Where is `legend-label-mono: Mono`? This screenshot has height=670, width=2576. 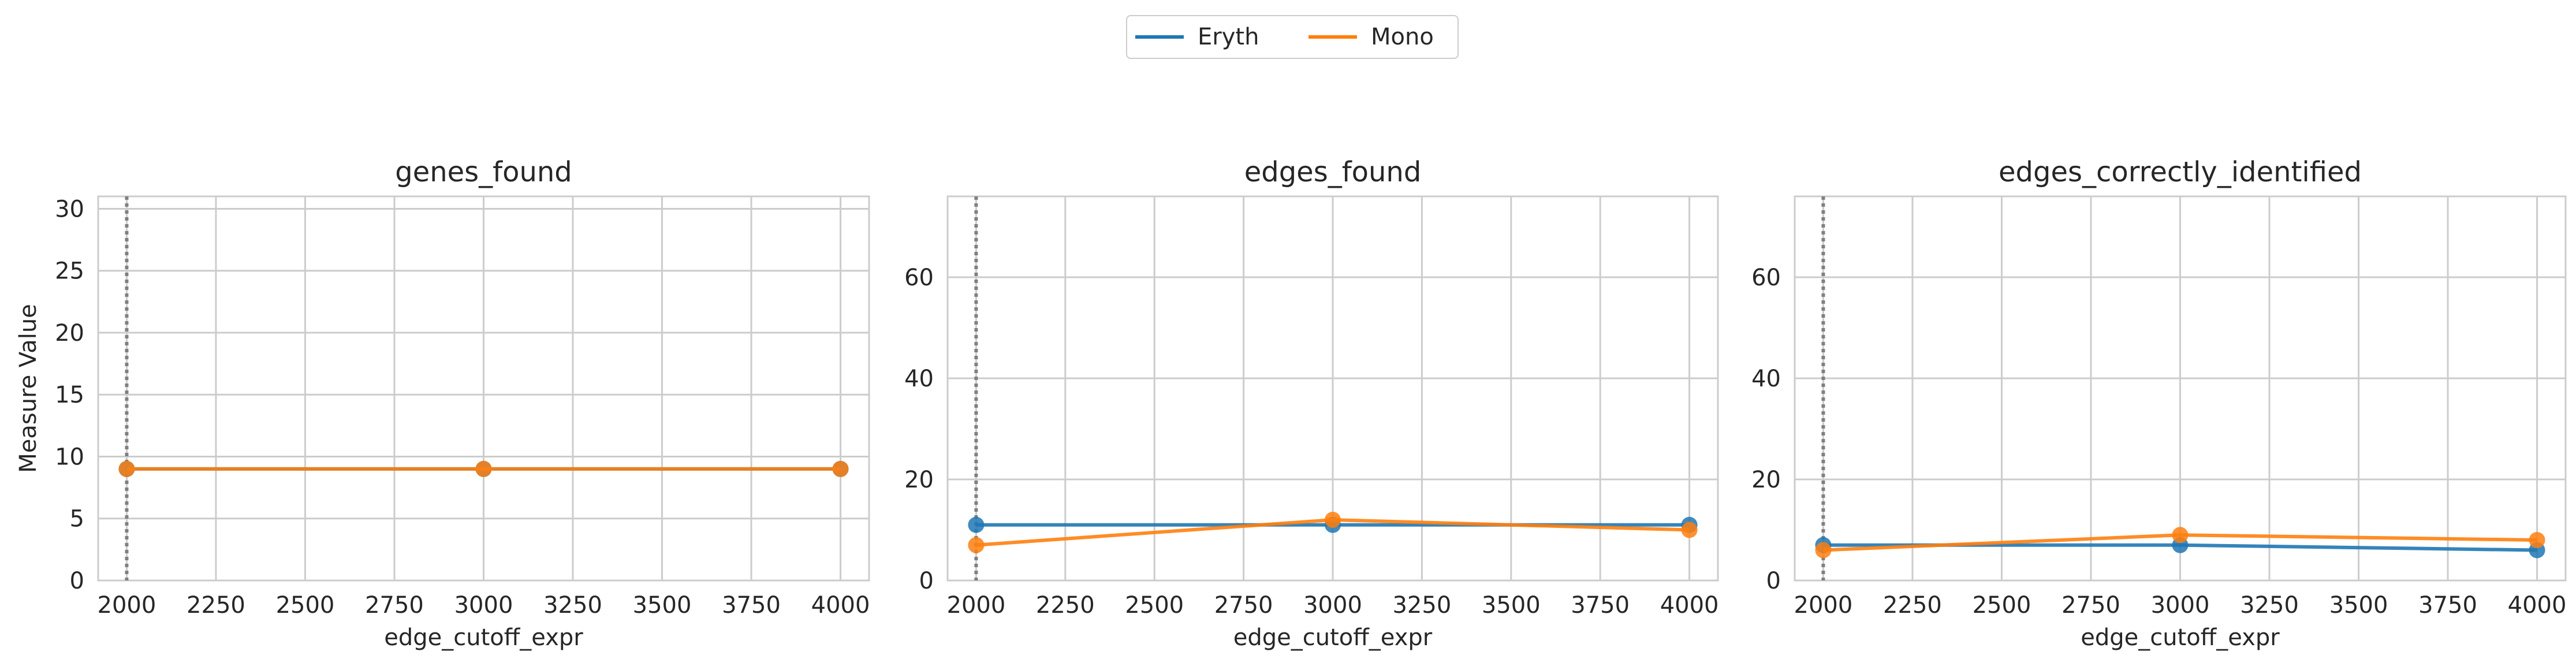 legend-label-mono: Mono is located at coordinates (1402, 37).